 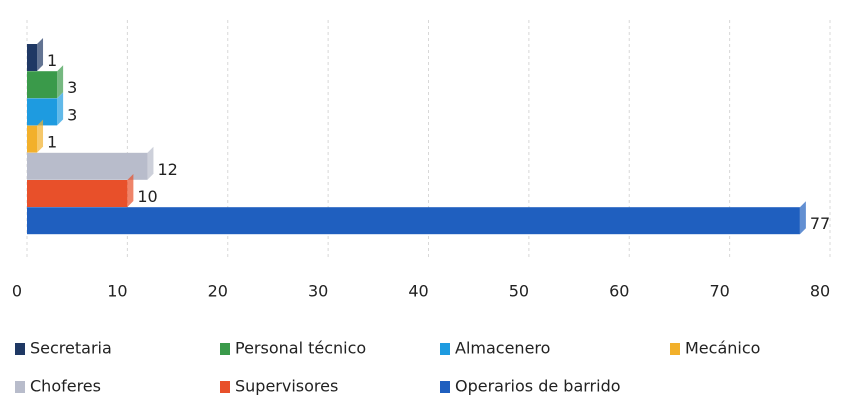 I want to click on x-tick-label: 80, so click(x=820, y=291).